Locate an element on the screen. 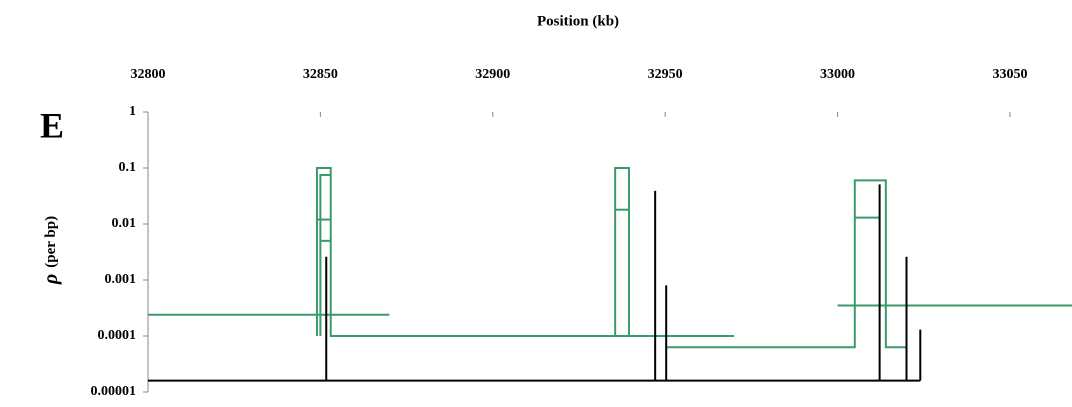  x-tick-label: 32900 is located at coordinates (492, 74).